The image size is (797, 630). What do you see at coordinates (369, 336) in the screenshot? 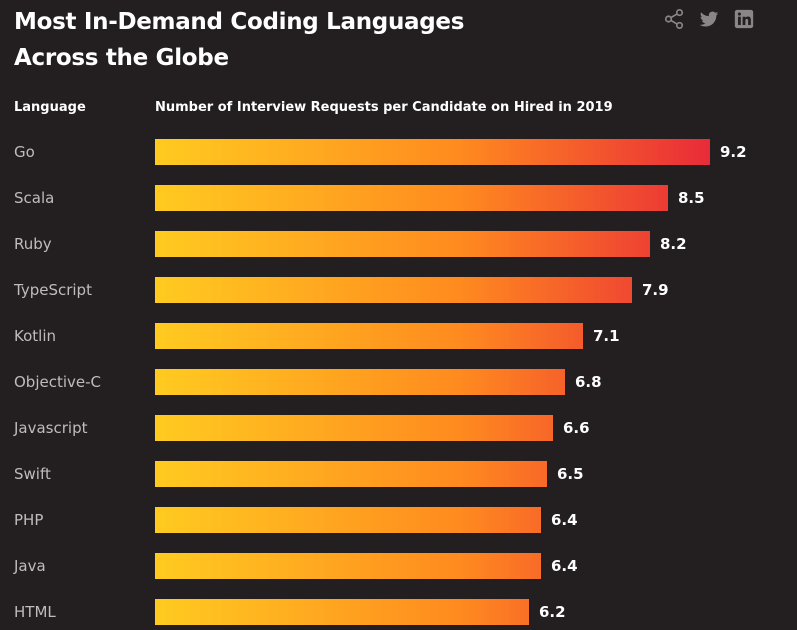
I see `bar-kotlin` at bounding box center [369, 336].